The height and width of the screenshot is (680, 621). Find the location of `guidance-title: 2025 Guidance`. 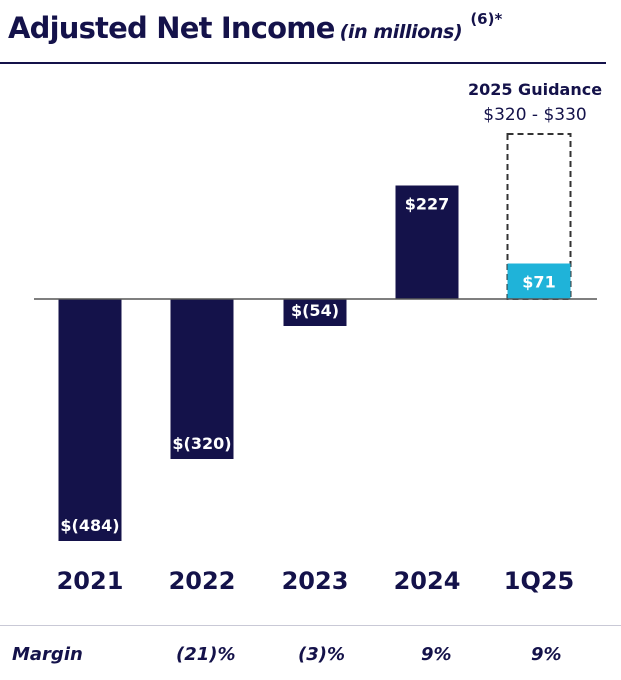

guidance-title: 2025 Guidance is located at coordinates (535, 89).